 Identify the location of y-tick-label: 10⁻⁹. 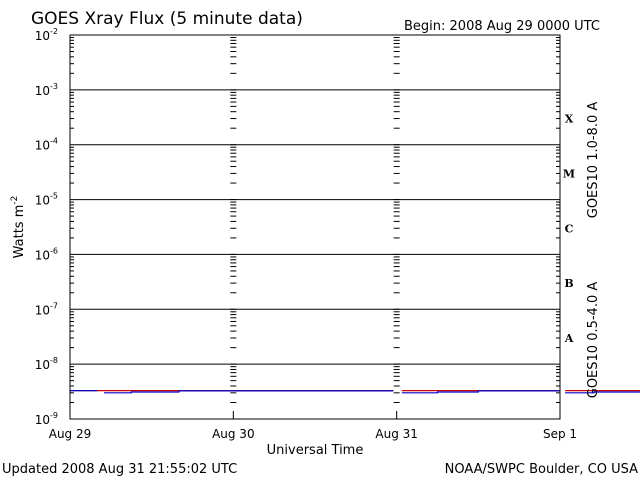
(46, 419).